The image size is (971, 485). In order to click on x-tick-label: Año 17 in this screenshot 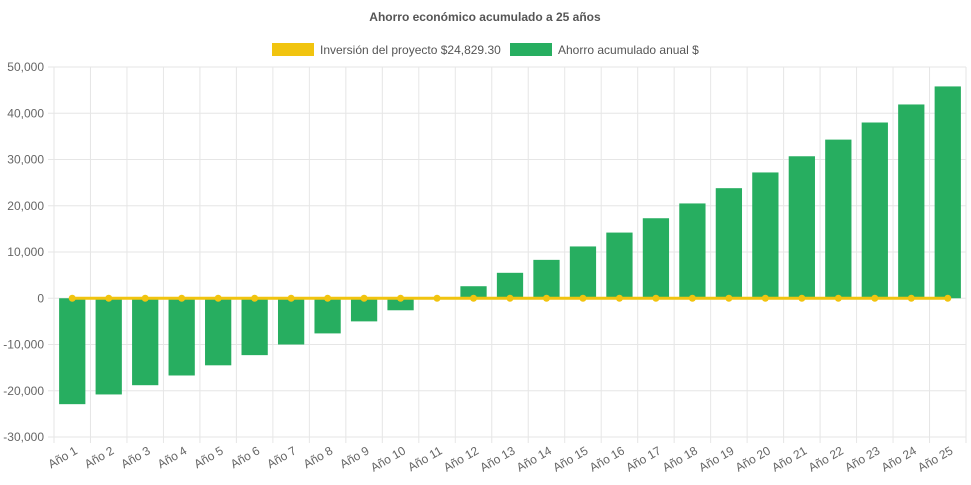, I will do `click(643, 458)`.